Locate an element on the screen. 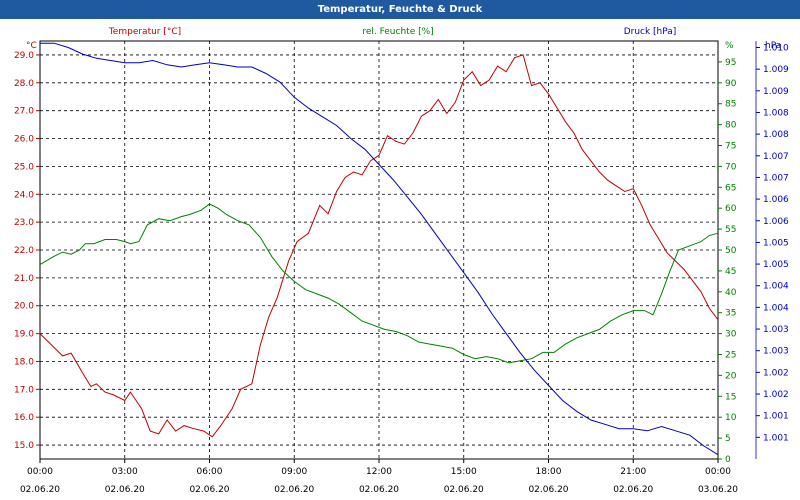 The image size is (800, 500). x-tick-time-7: 21:00 is located at coordinates (633, 472).